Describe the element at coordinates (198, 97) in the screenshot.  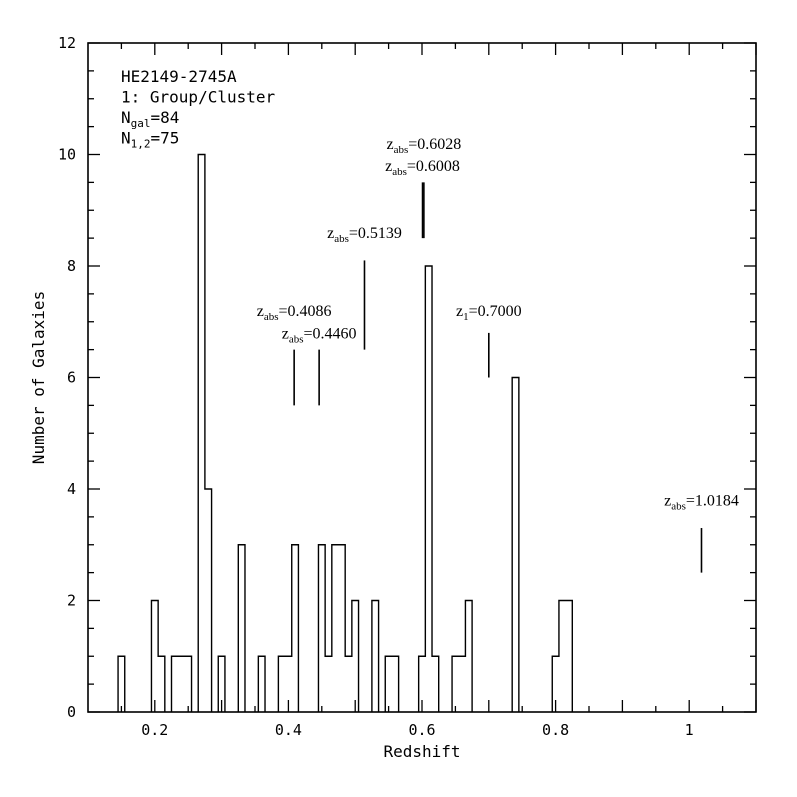
I see `info-line: 1: Group/Cluster` at that location.